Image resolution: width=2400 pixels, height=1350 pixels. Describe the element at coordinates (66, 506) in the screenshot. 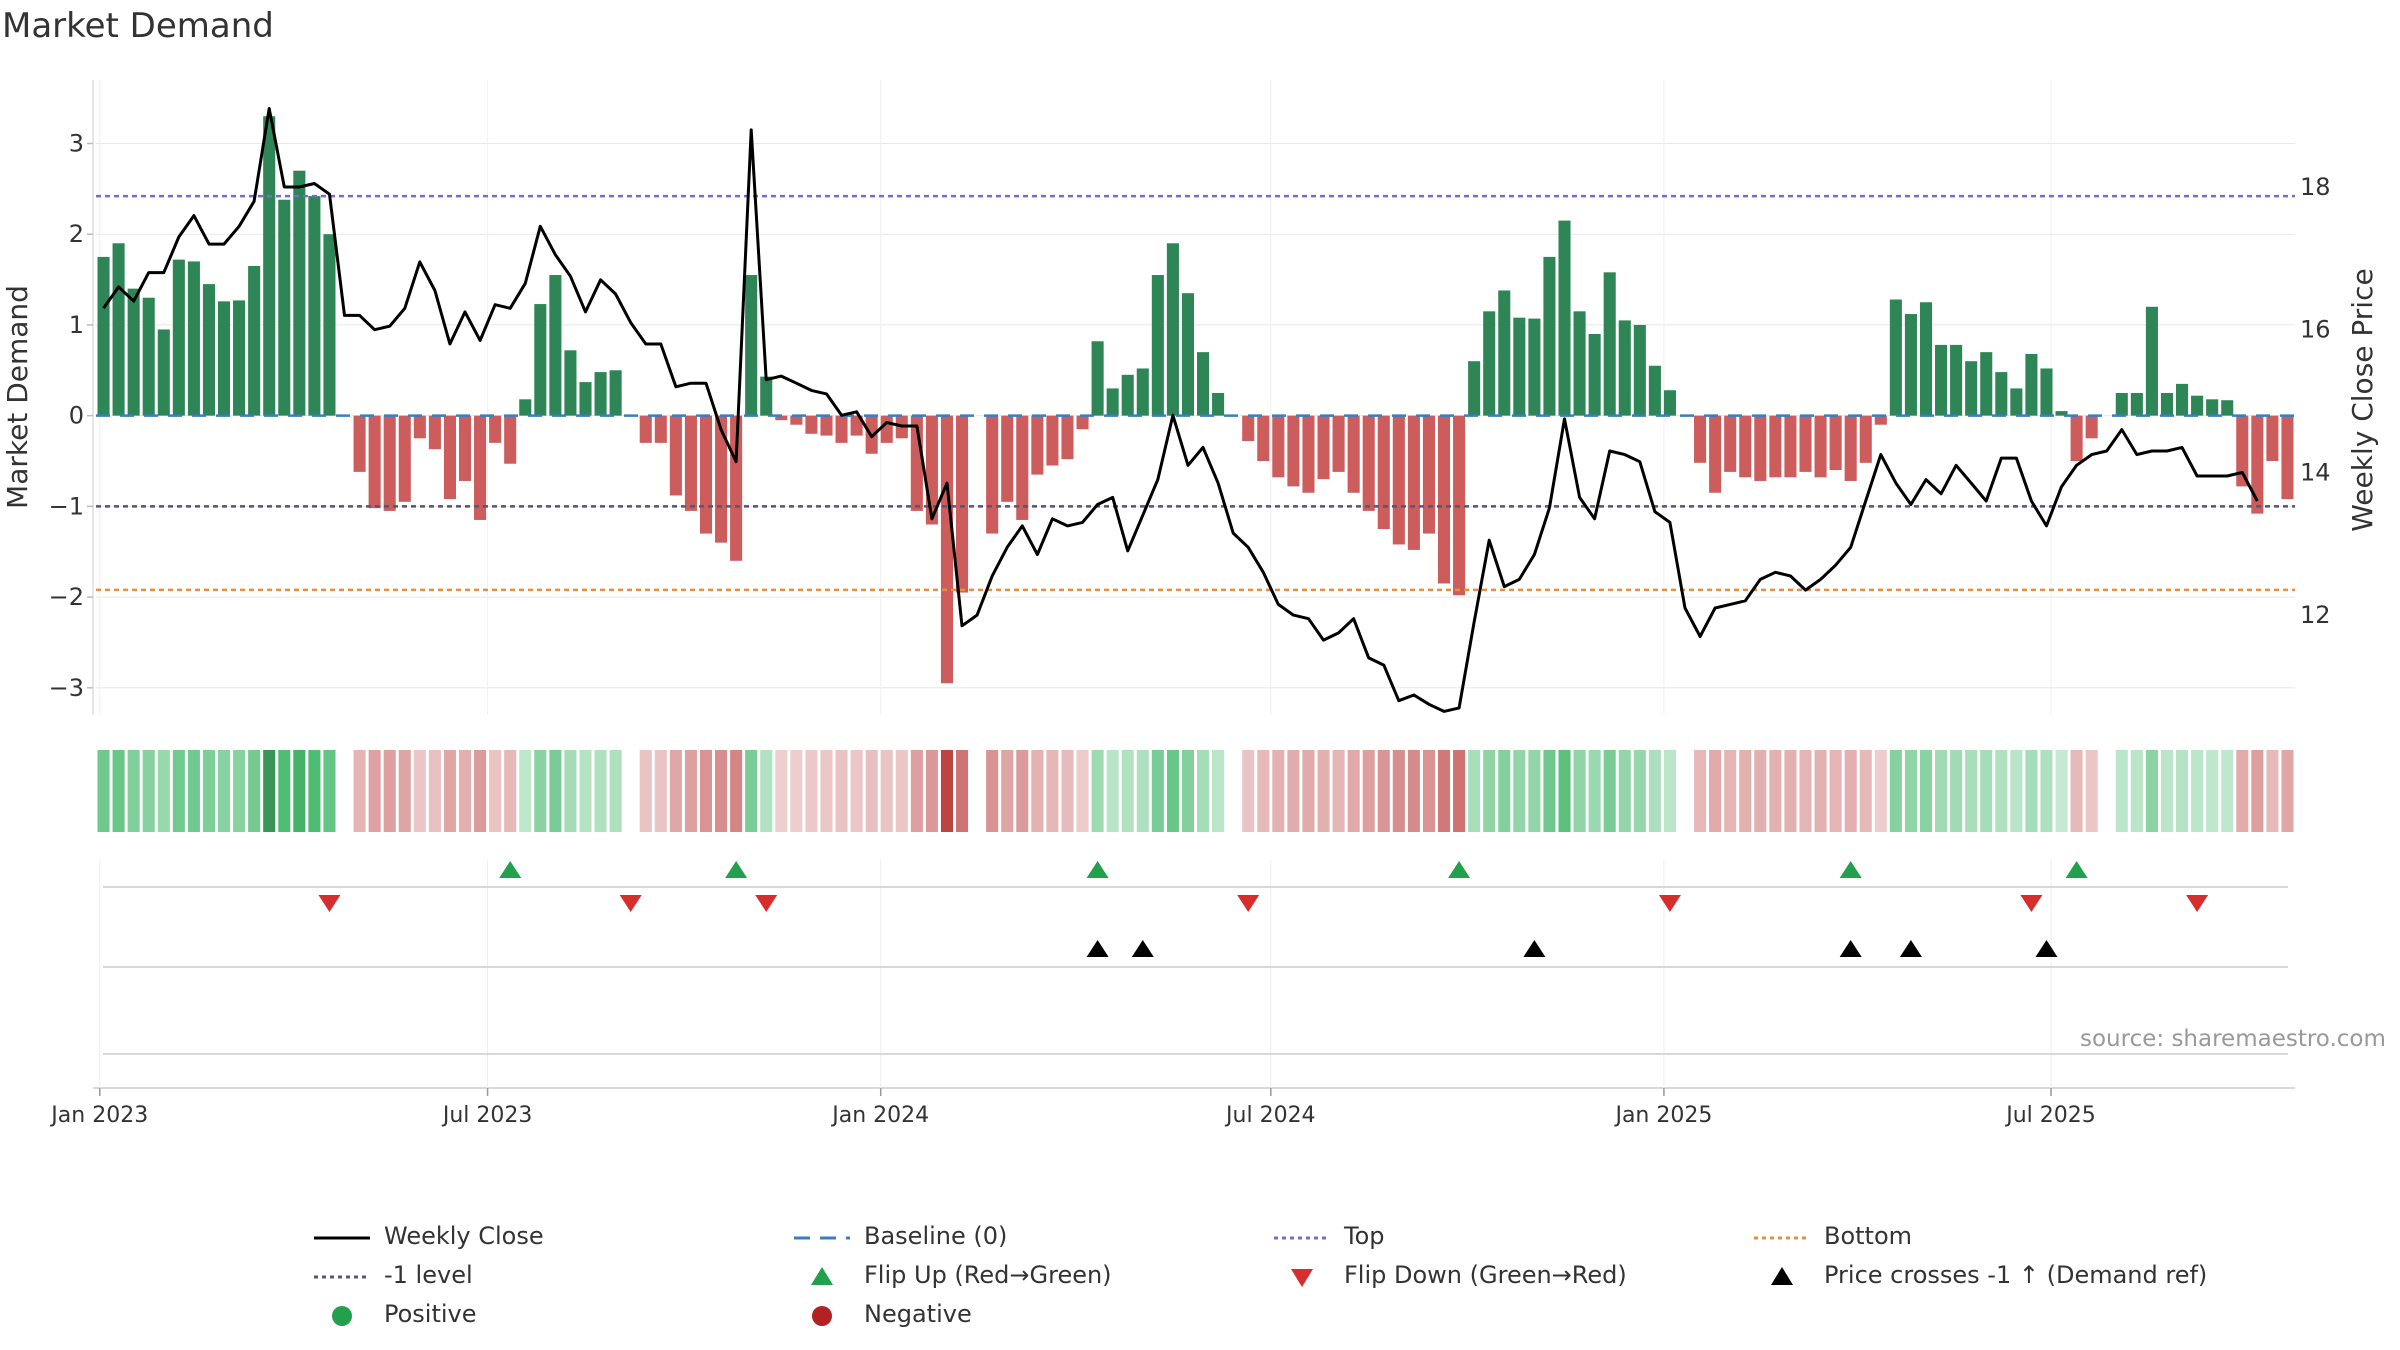

I see `left-tick-label: −1` at that location.